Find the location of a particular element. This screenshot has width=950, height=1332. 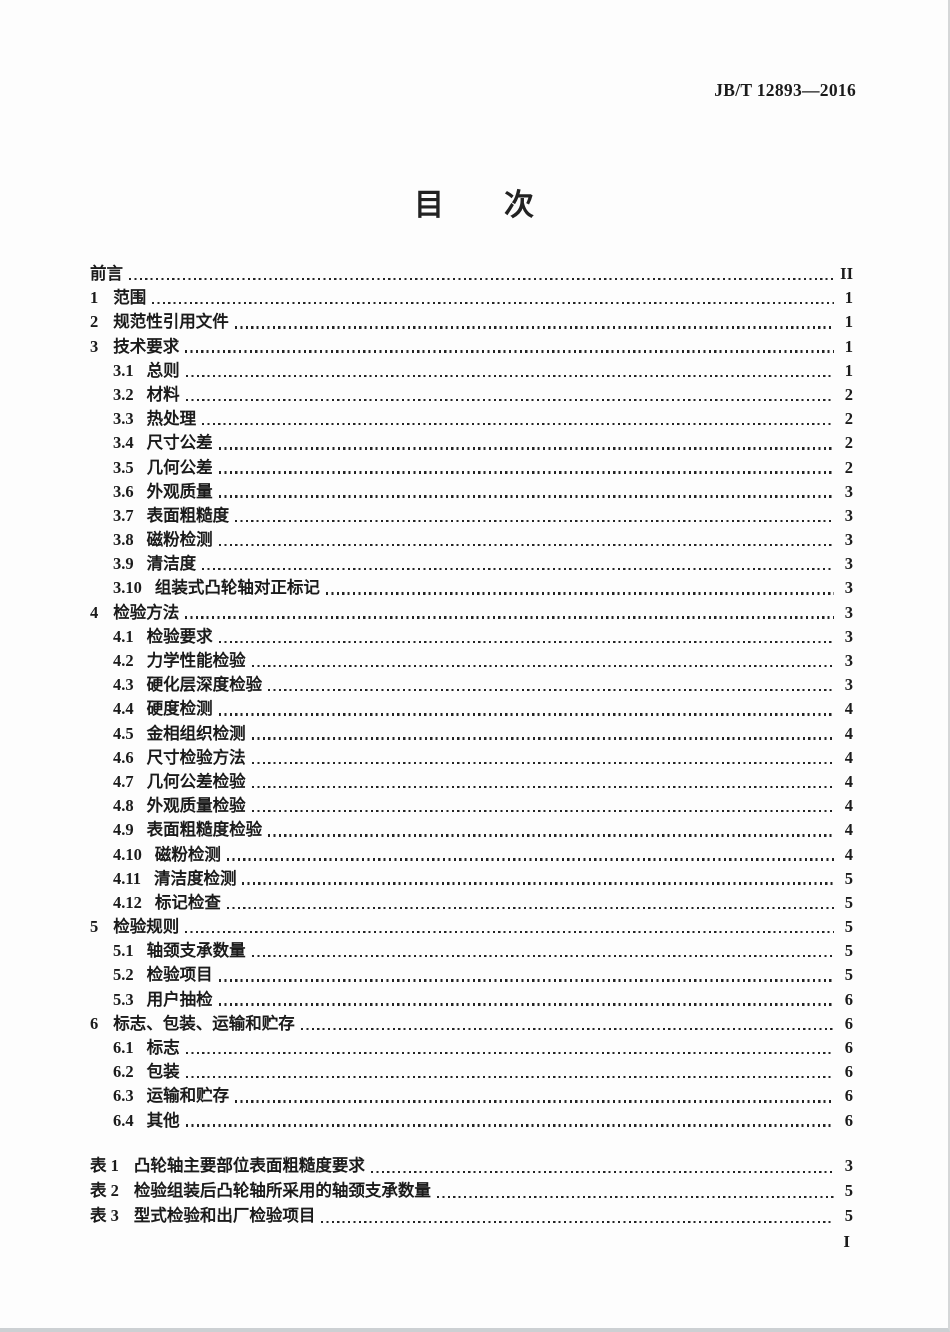

toc-entry: 前言 II is located at coordinates (471, 272).